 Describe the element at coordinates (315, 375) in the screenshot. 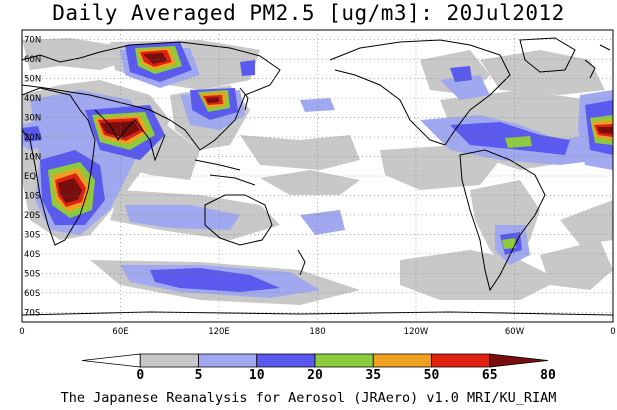

I see `colorbar-tick-label: 20` at that location.